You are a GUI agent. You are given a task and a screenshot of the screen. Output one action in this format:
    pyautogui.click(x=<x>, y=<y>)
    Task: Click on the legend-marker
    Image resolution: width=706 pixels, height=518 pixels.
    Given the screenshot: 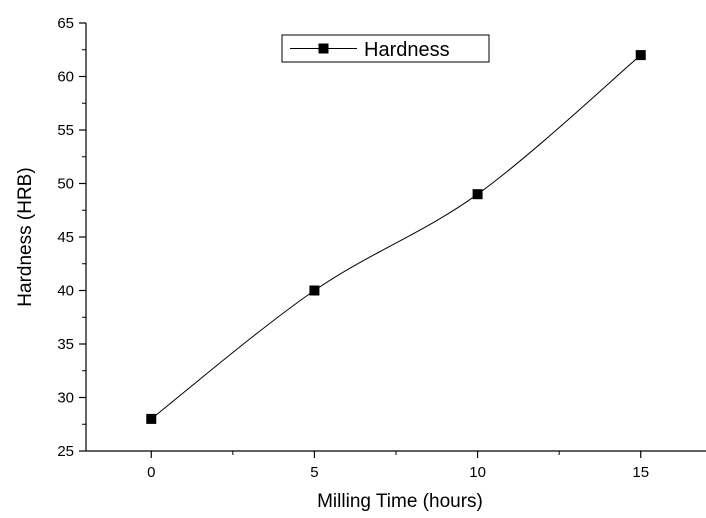 What is the action you would take?
    pyautogui.click(x=323, y=48)
    